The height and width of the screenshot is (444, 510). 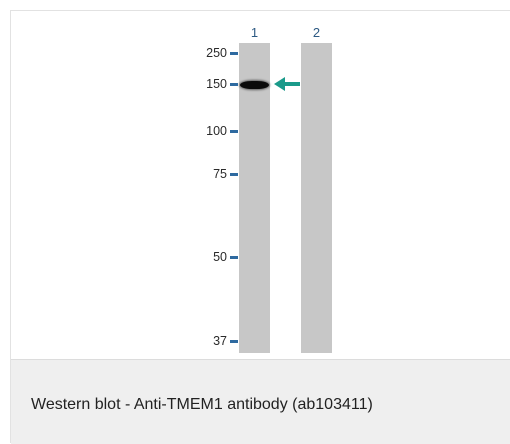 What do you see at coordinates (220, 341) in the screenshot?
I see `marker-label: 37` at bounding box center [220, 341].